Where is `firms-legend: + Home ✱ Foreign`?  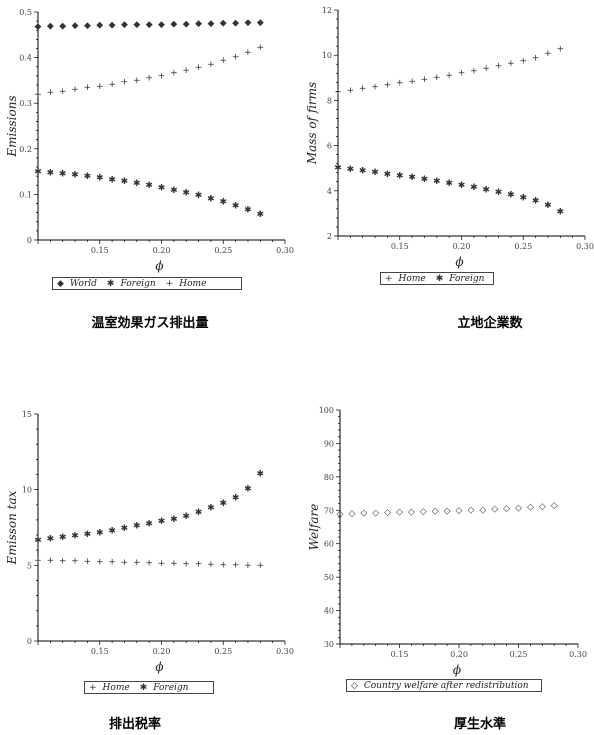
firms-legend: + Home ✱ Foreign is located at coordinates (437, 278).